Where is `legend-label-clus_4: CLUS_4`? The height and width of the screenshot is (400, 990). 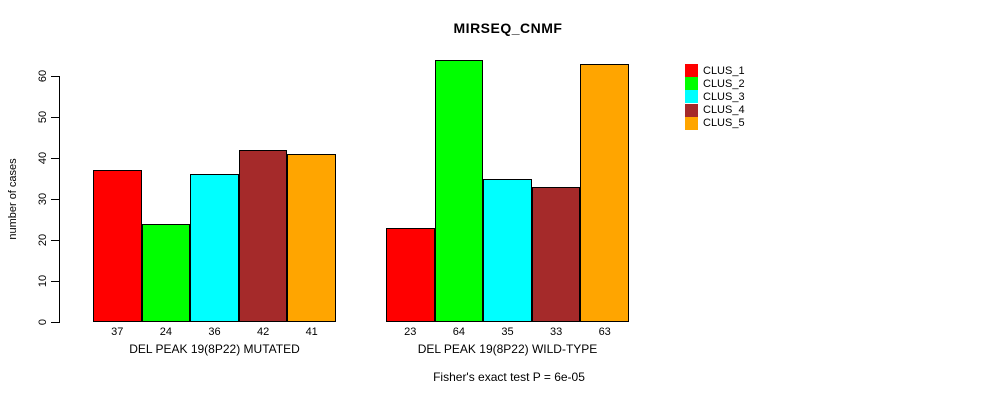
legend-label-clus_4: CLUS_4 is located at coordinates (724, 110).